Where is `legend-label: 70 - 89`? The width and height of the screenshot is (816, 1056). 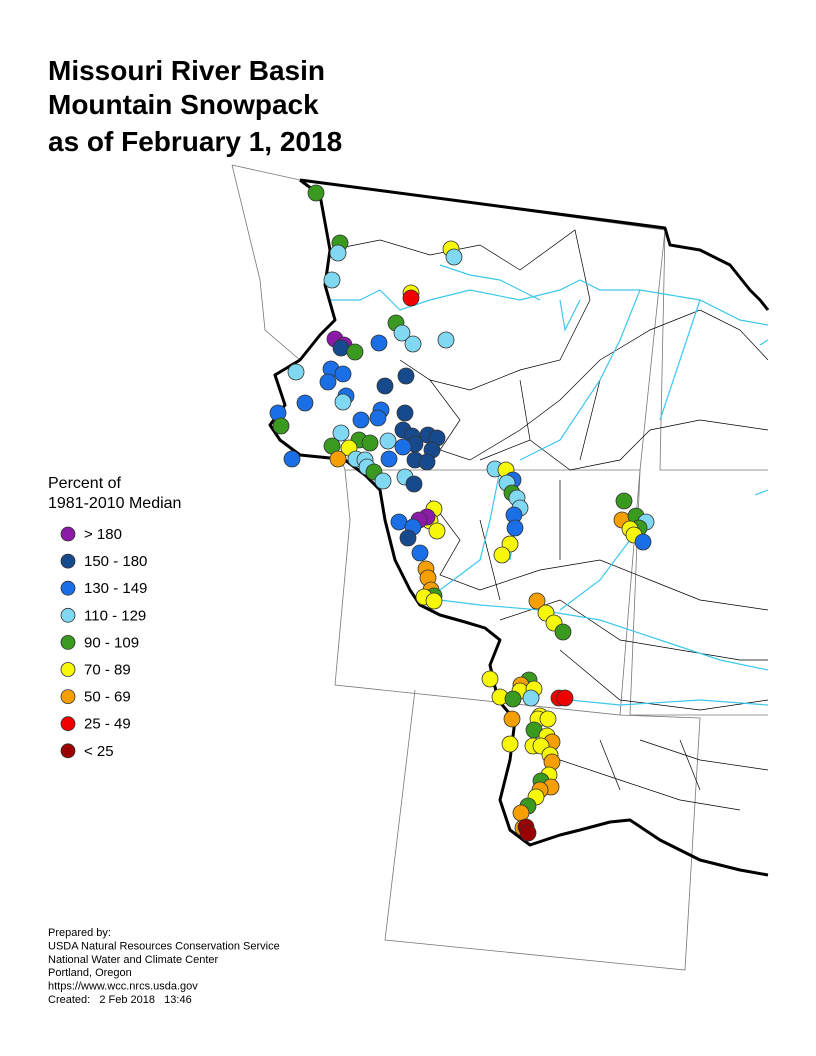
legend-label: 70 - 89 is located at coordinates (107, 670).